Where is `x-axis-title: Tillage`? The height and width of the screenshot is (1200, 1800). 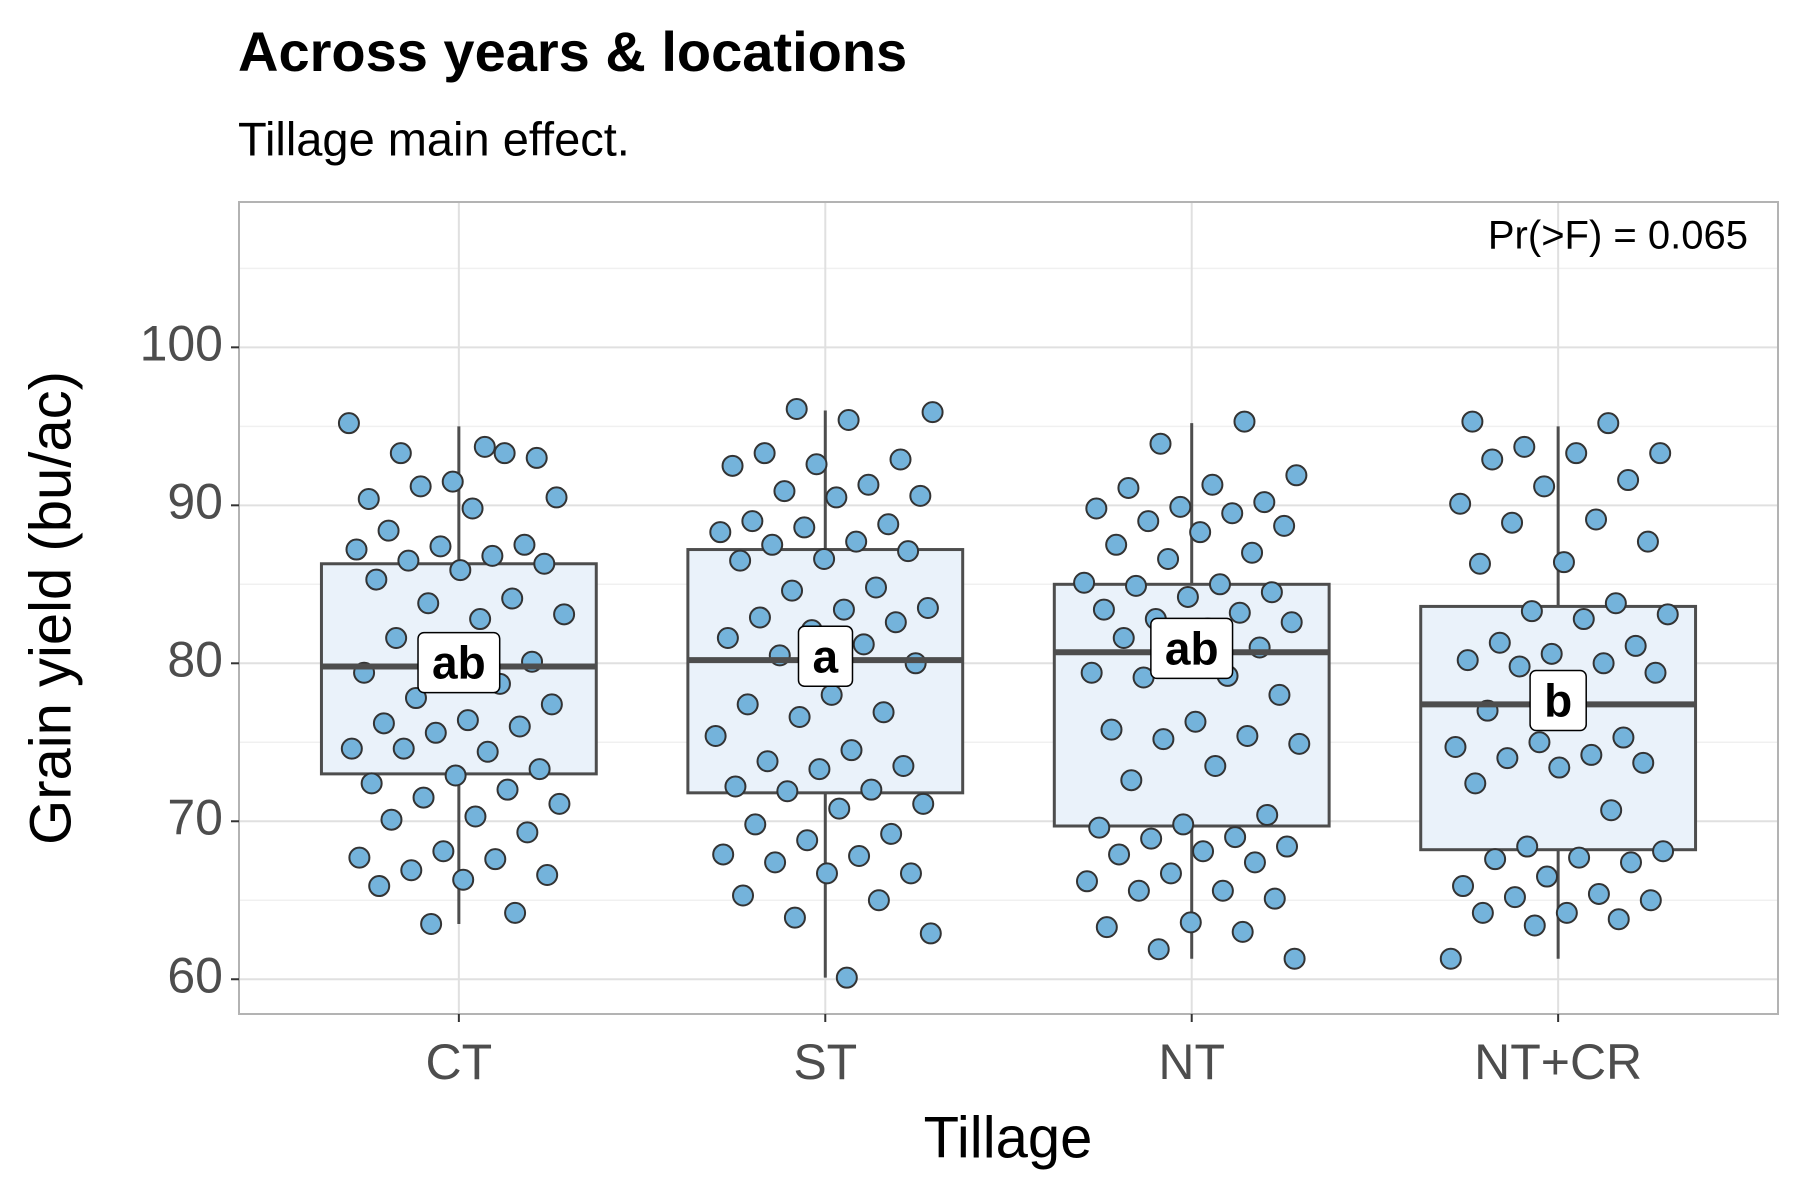
x-axis-title: Tillage is located at coordinates (1008, 1137).